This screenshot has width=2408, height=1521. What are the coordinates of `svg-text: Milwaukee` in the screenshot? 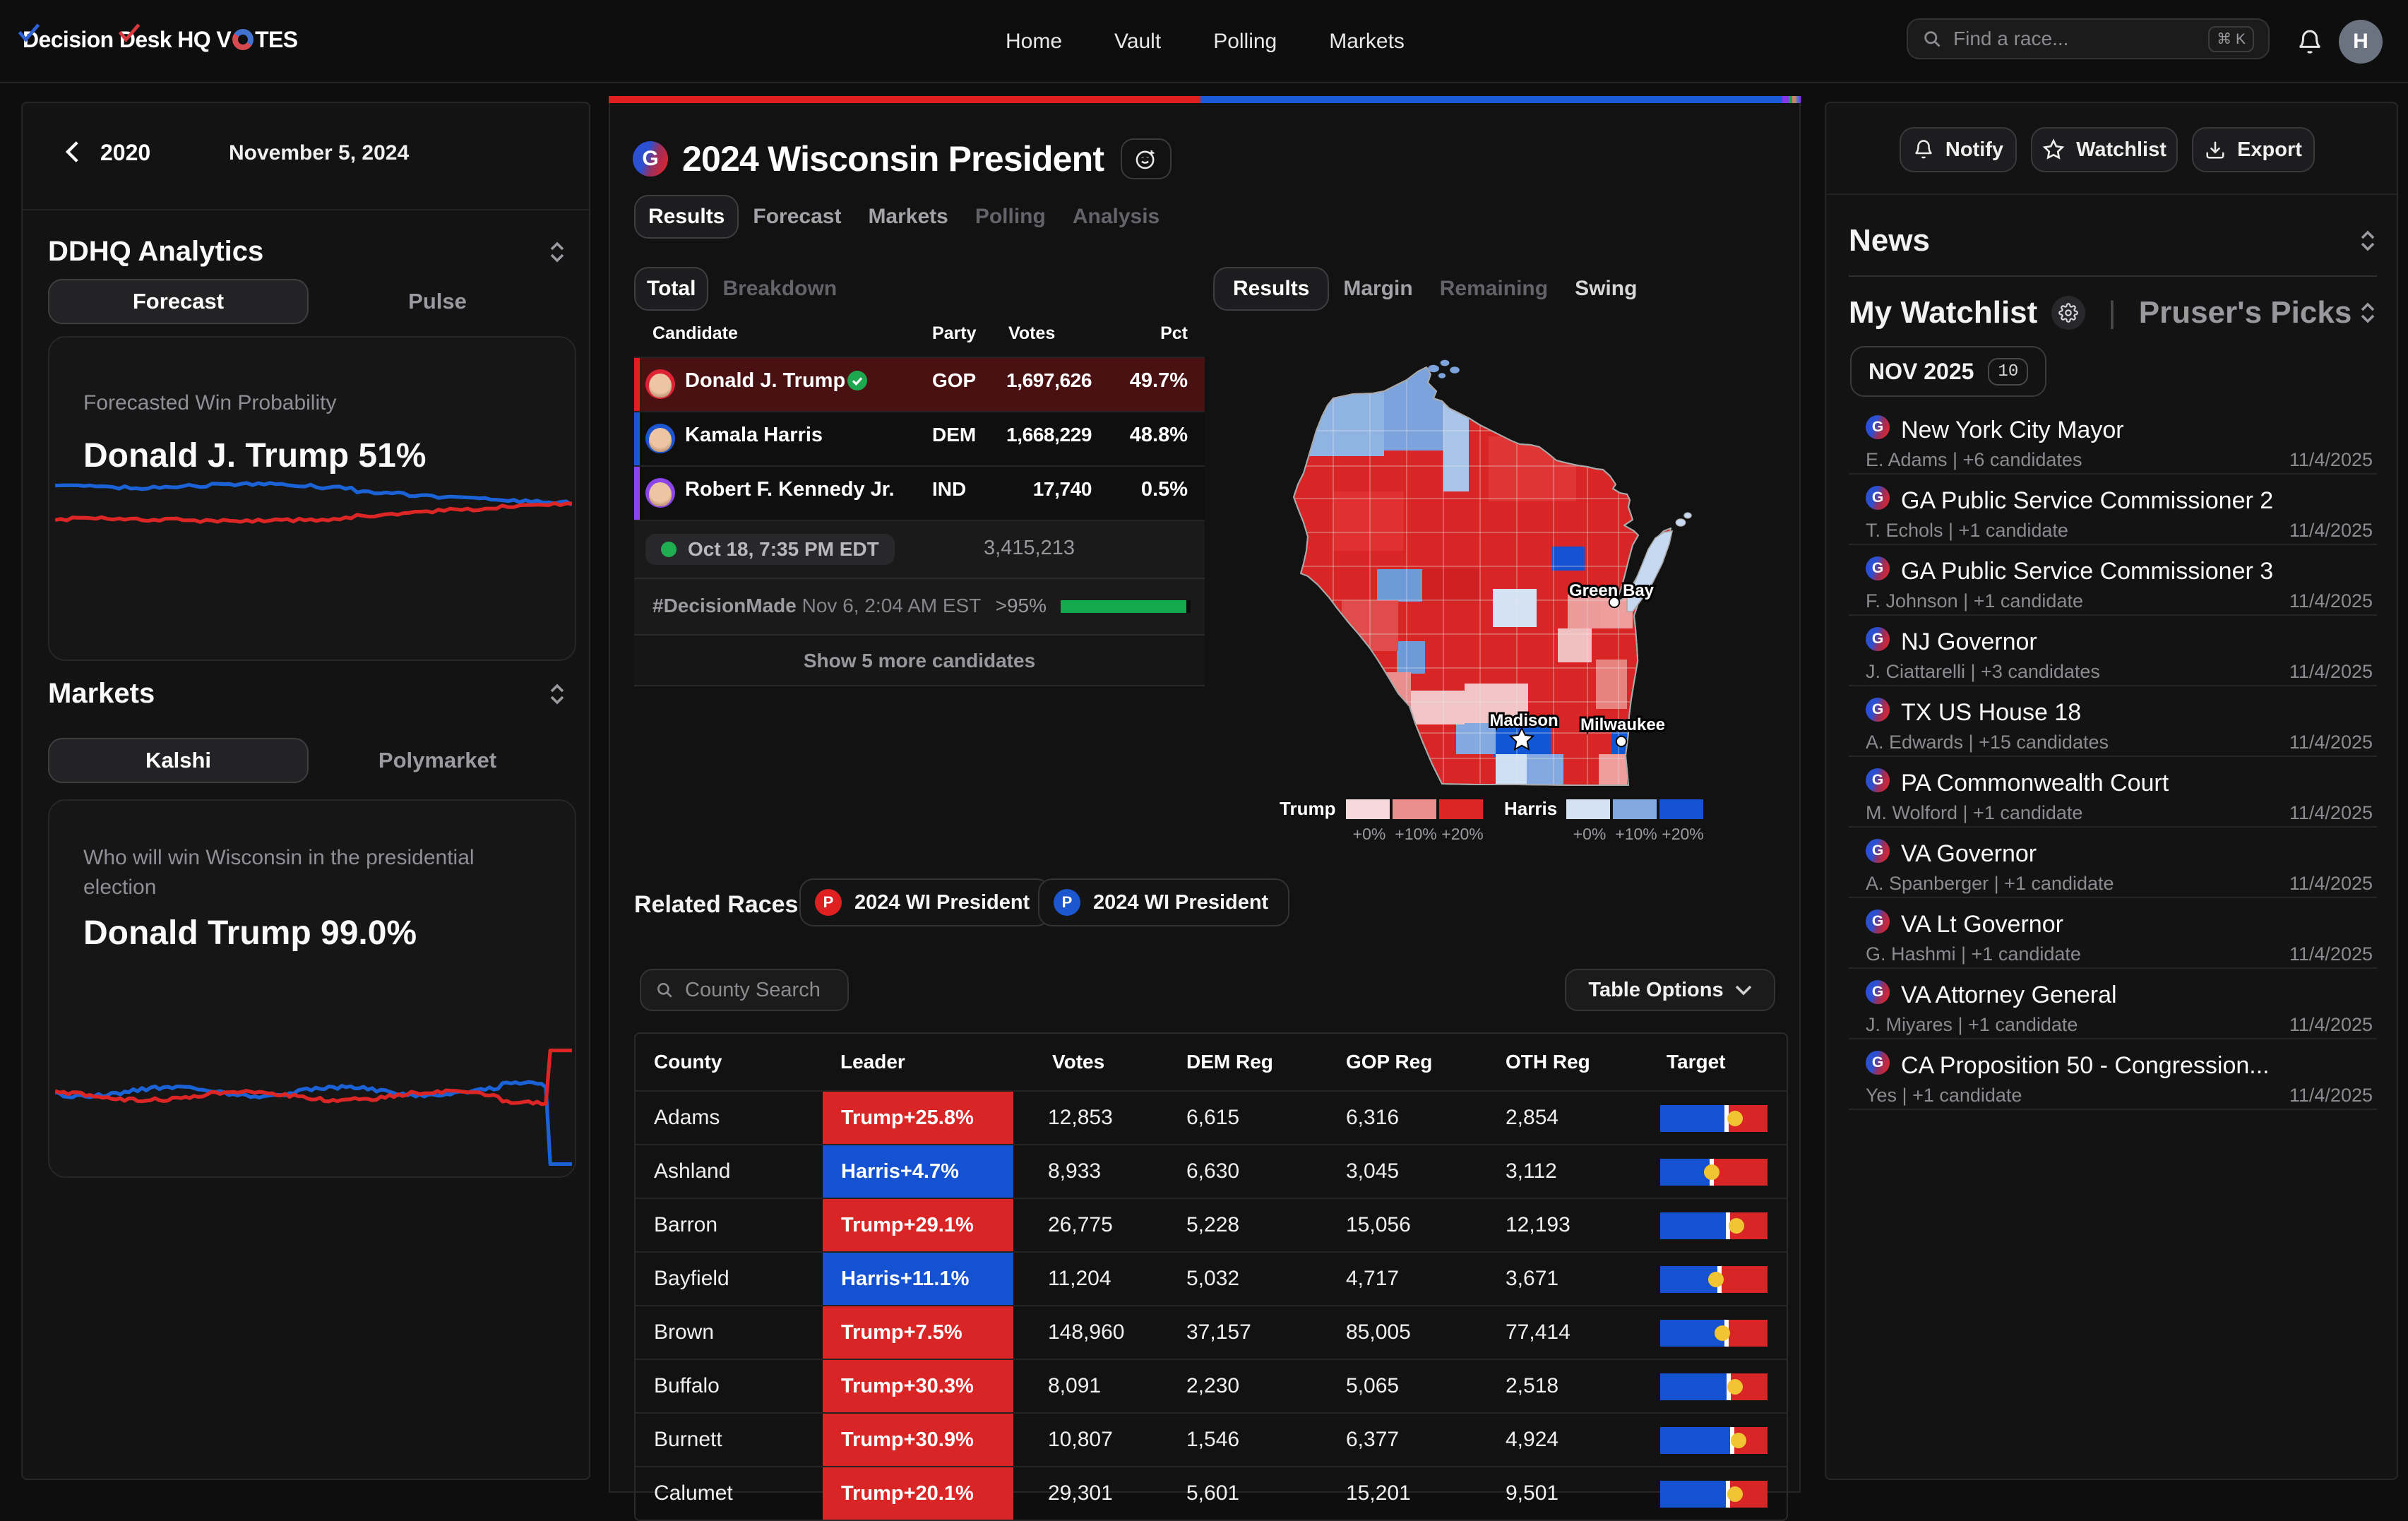 It's located at (1622, 724).